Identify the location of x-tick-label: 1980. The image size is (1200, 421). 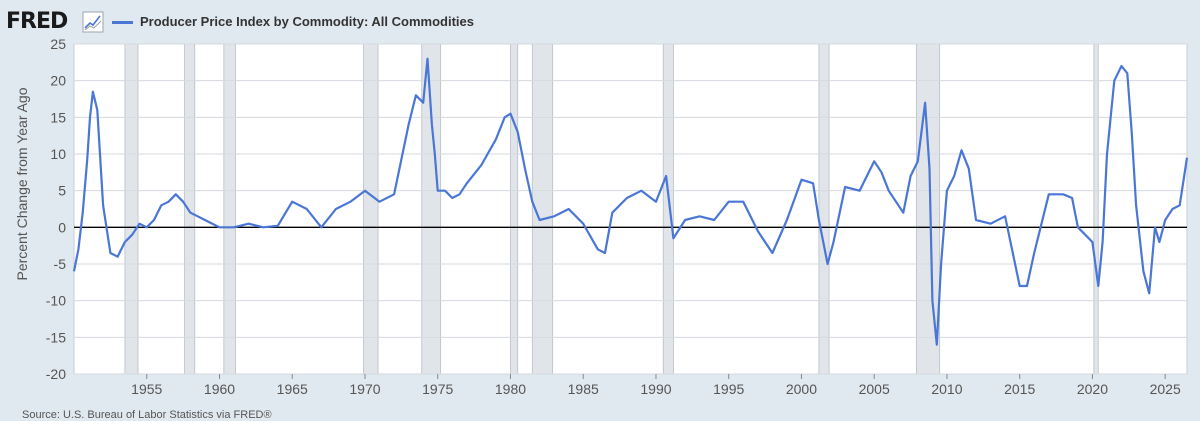
(510, 389).